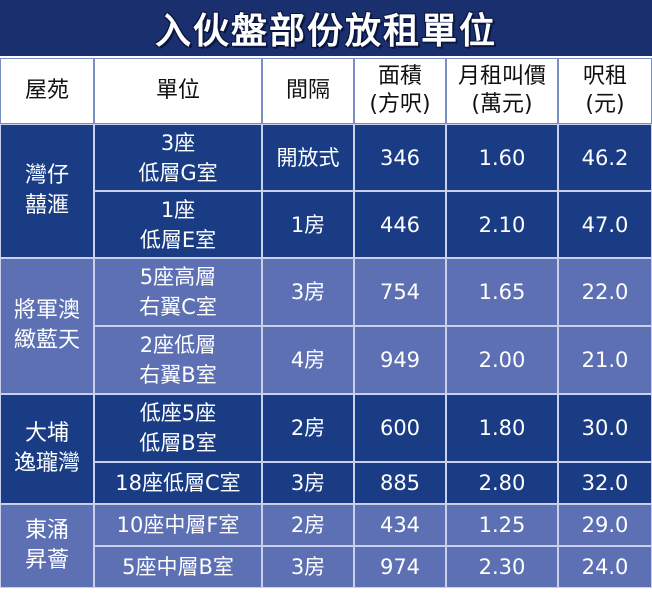 Image resolution: width=652 pixels, height=595 pixels. What do you see at coordinates (605, 157) in the screenshot?
I see `psf-cell: 46.2` at bounding box center [605, 157].